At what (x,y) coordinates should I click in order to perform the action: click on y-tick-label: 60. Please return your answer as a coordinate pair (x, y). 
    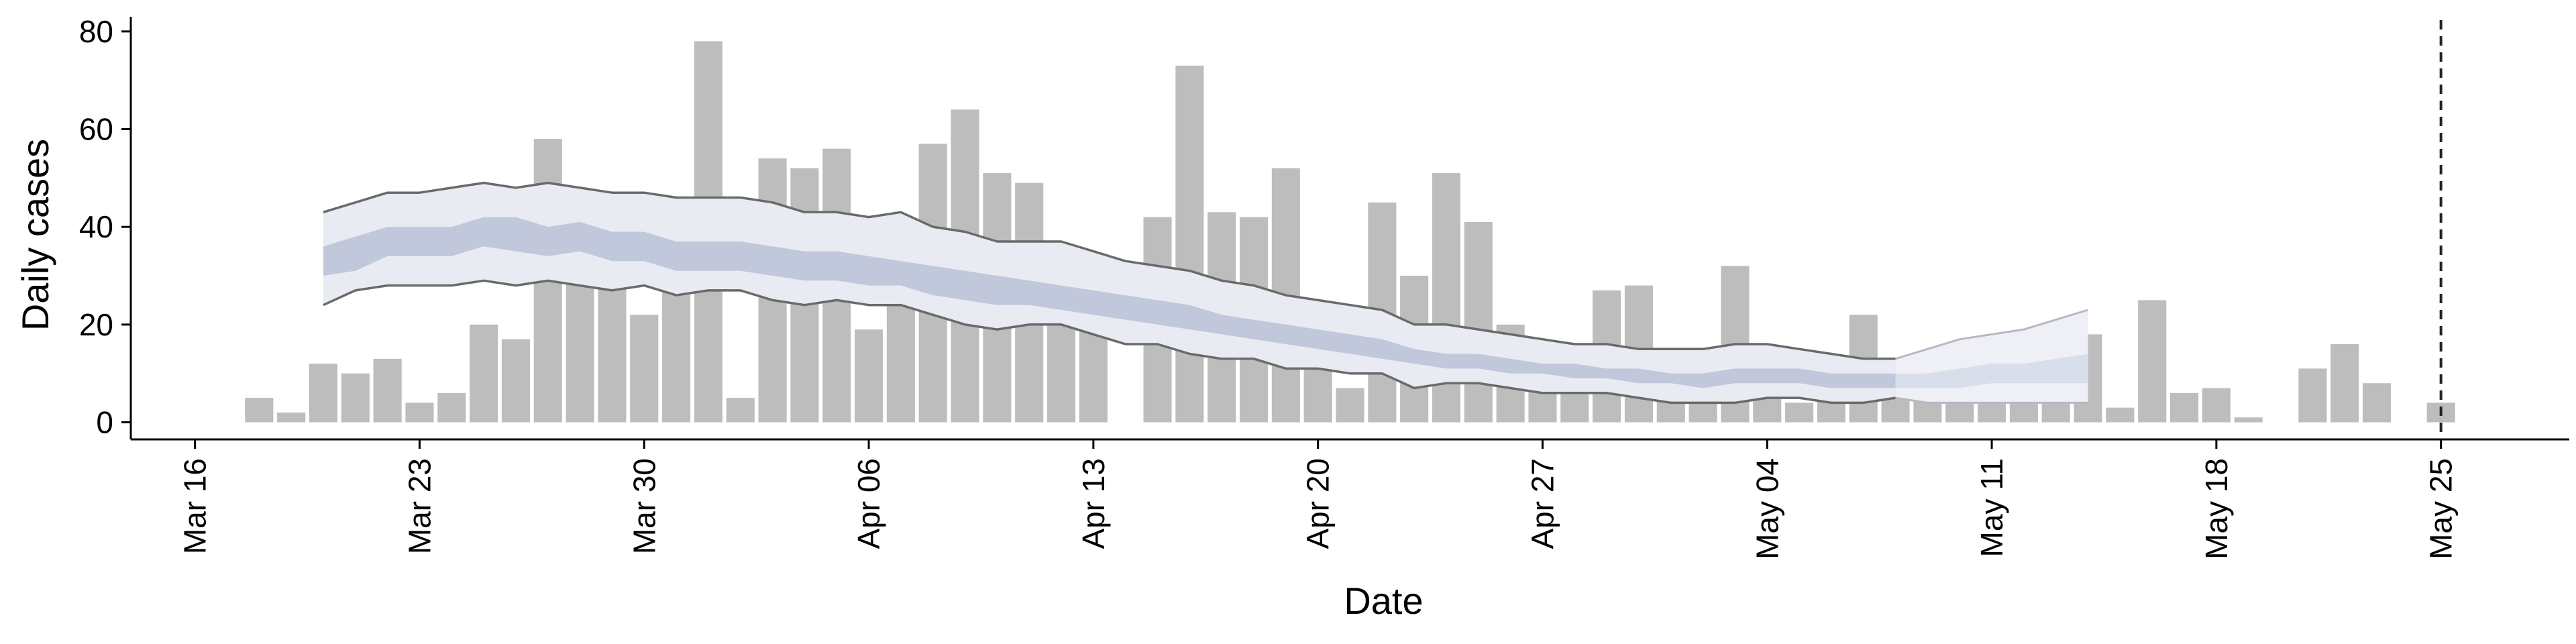
    Looking at the image, I should click on (96, 129).